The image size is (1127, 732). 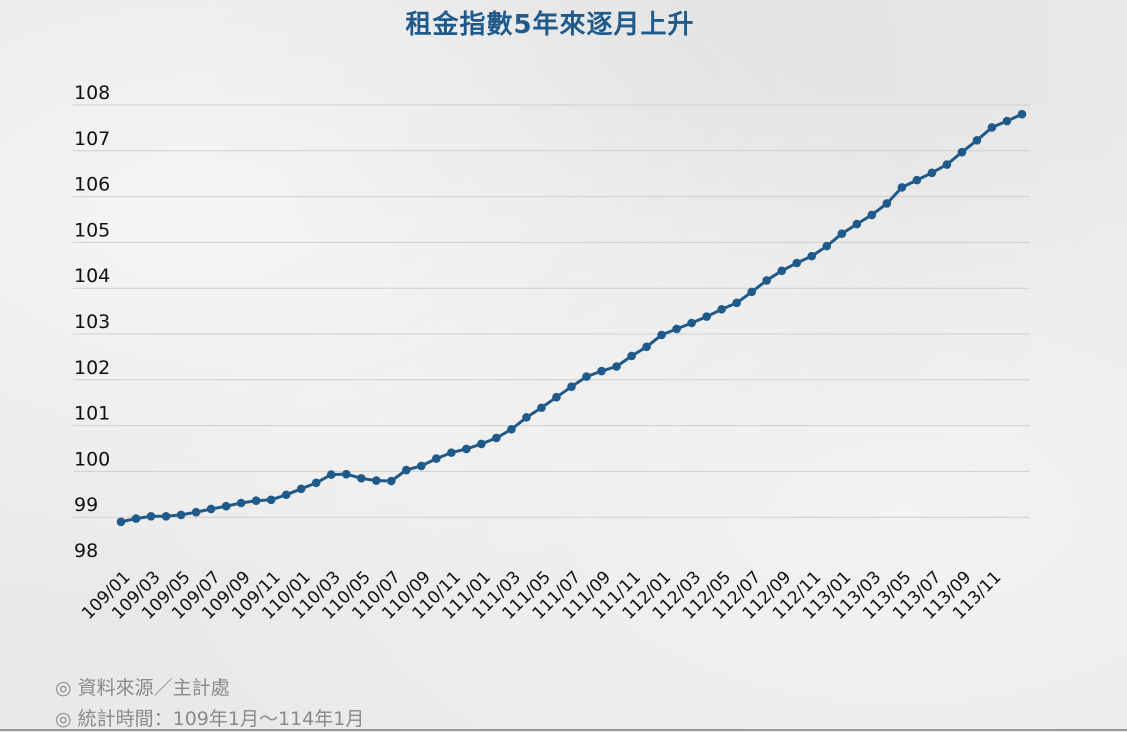 I want to click on y-tick-label: 104, so click(x=92, y=276).